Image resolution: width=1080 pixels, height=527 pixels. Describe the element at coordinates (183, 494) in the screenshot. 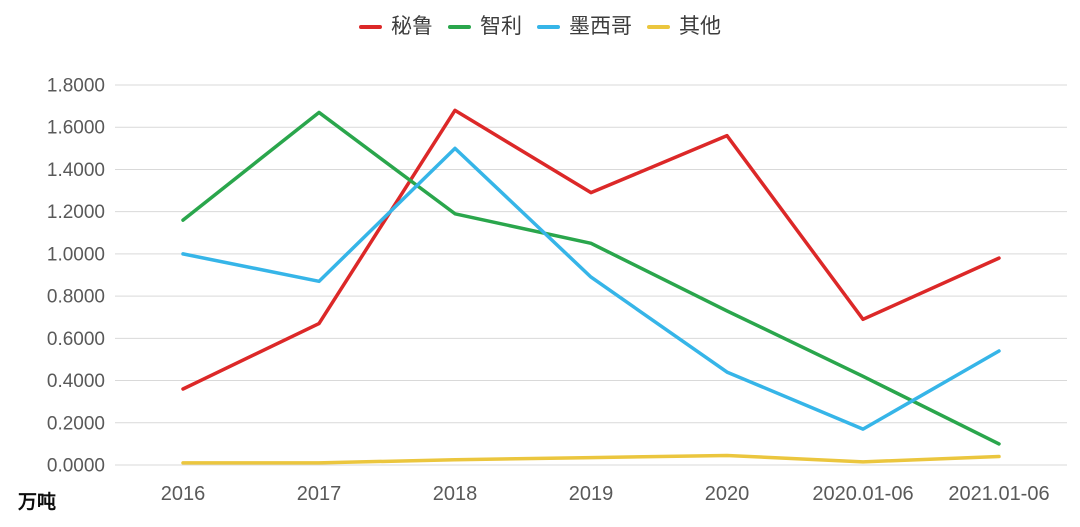

I see `x-axis-tick-label: 2016` at that location.